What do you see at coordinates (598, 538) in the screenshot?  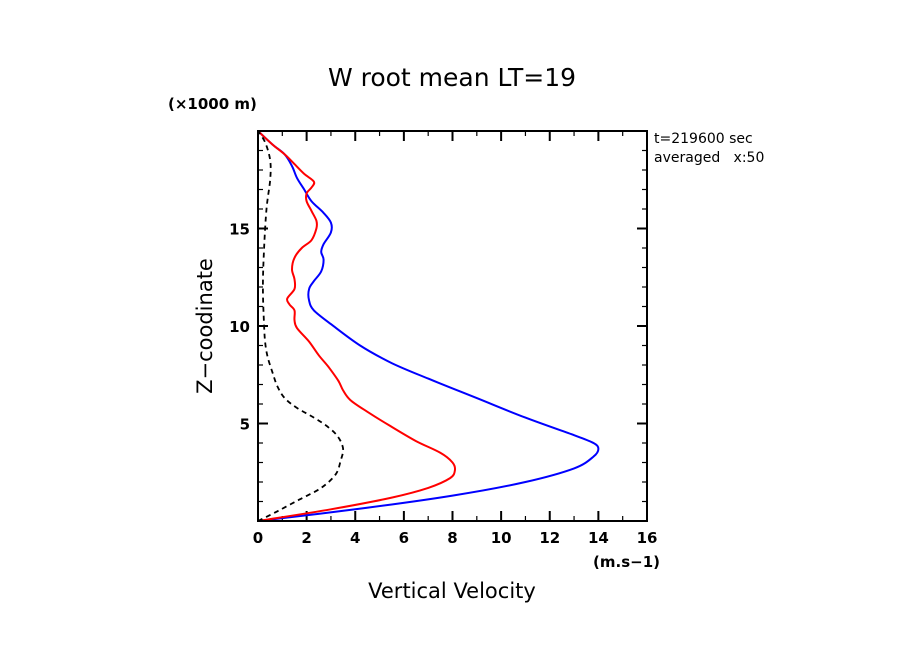 I see `x-tick-label: 14` at bounding box center [598, 538].